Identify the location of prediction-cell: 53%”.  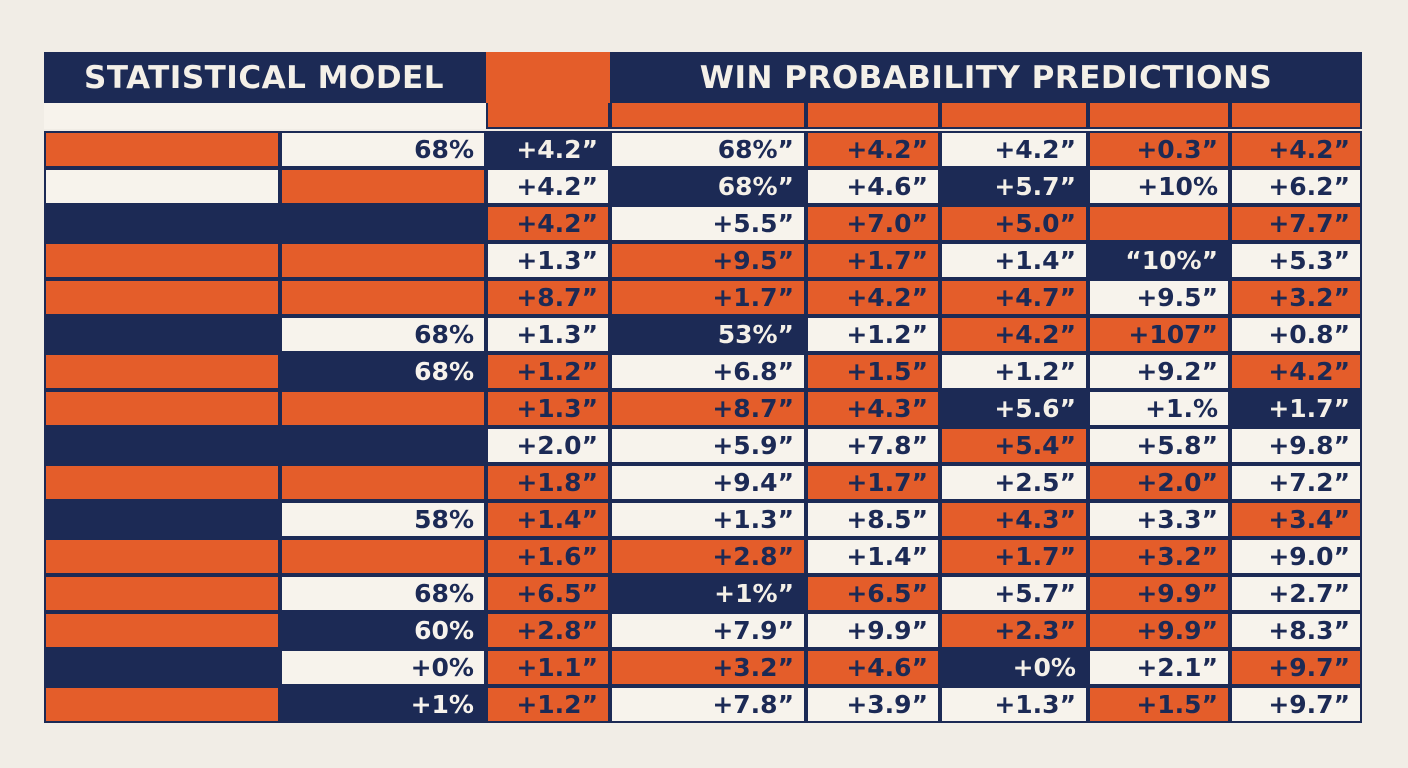
(708, 334).